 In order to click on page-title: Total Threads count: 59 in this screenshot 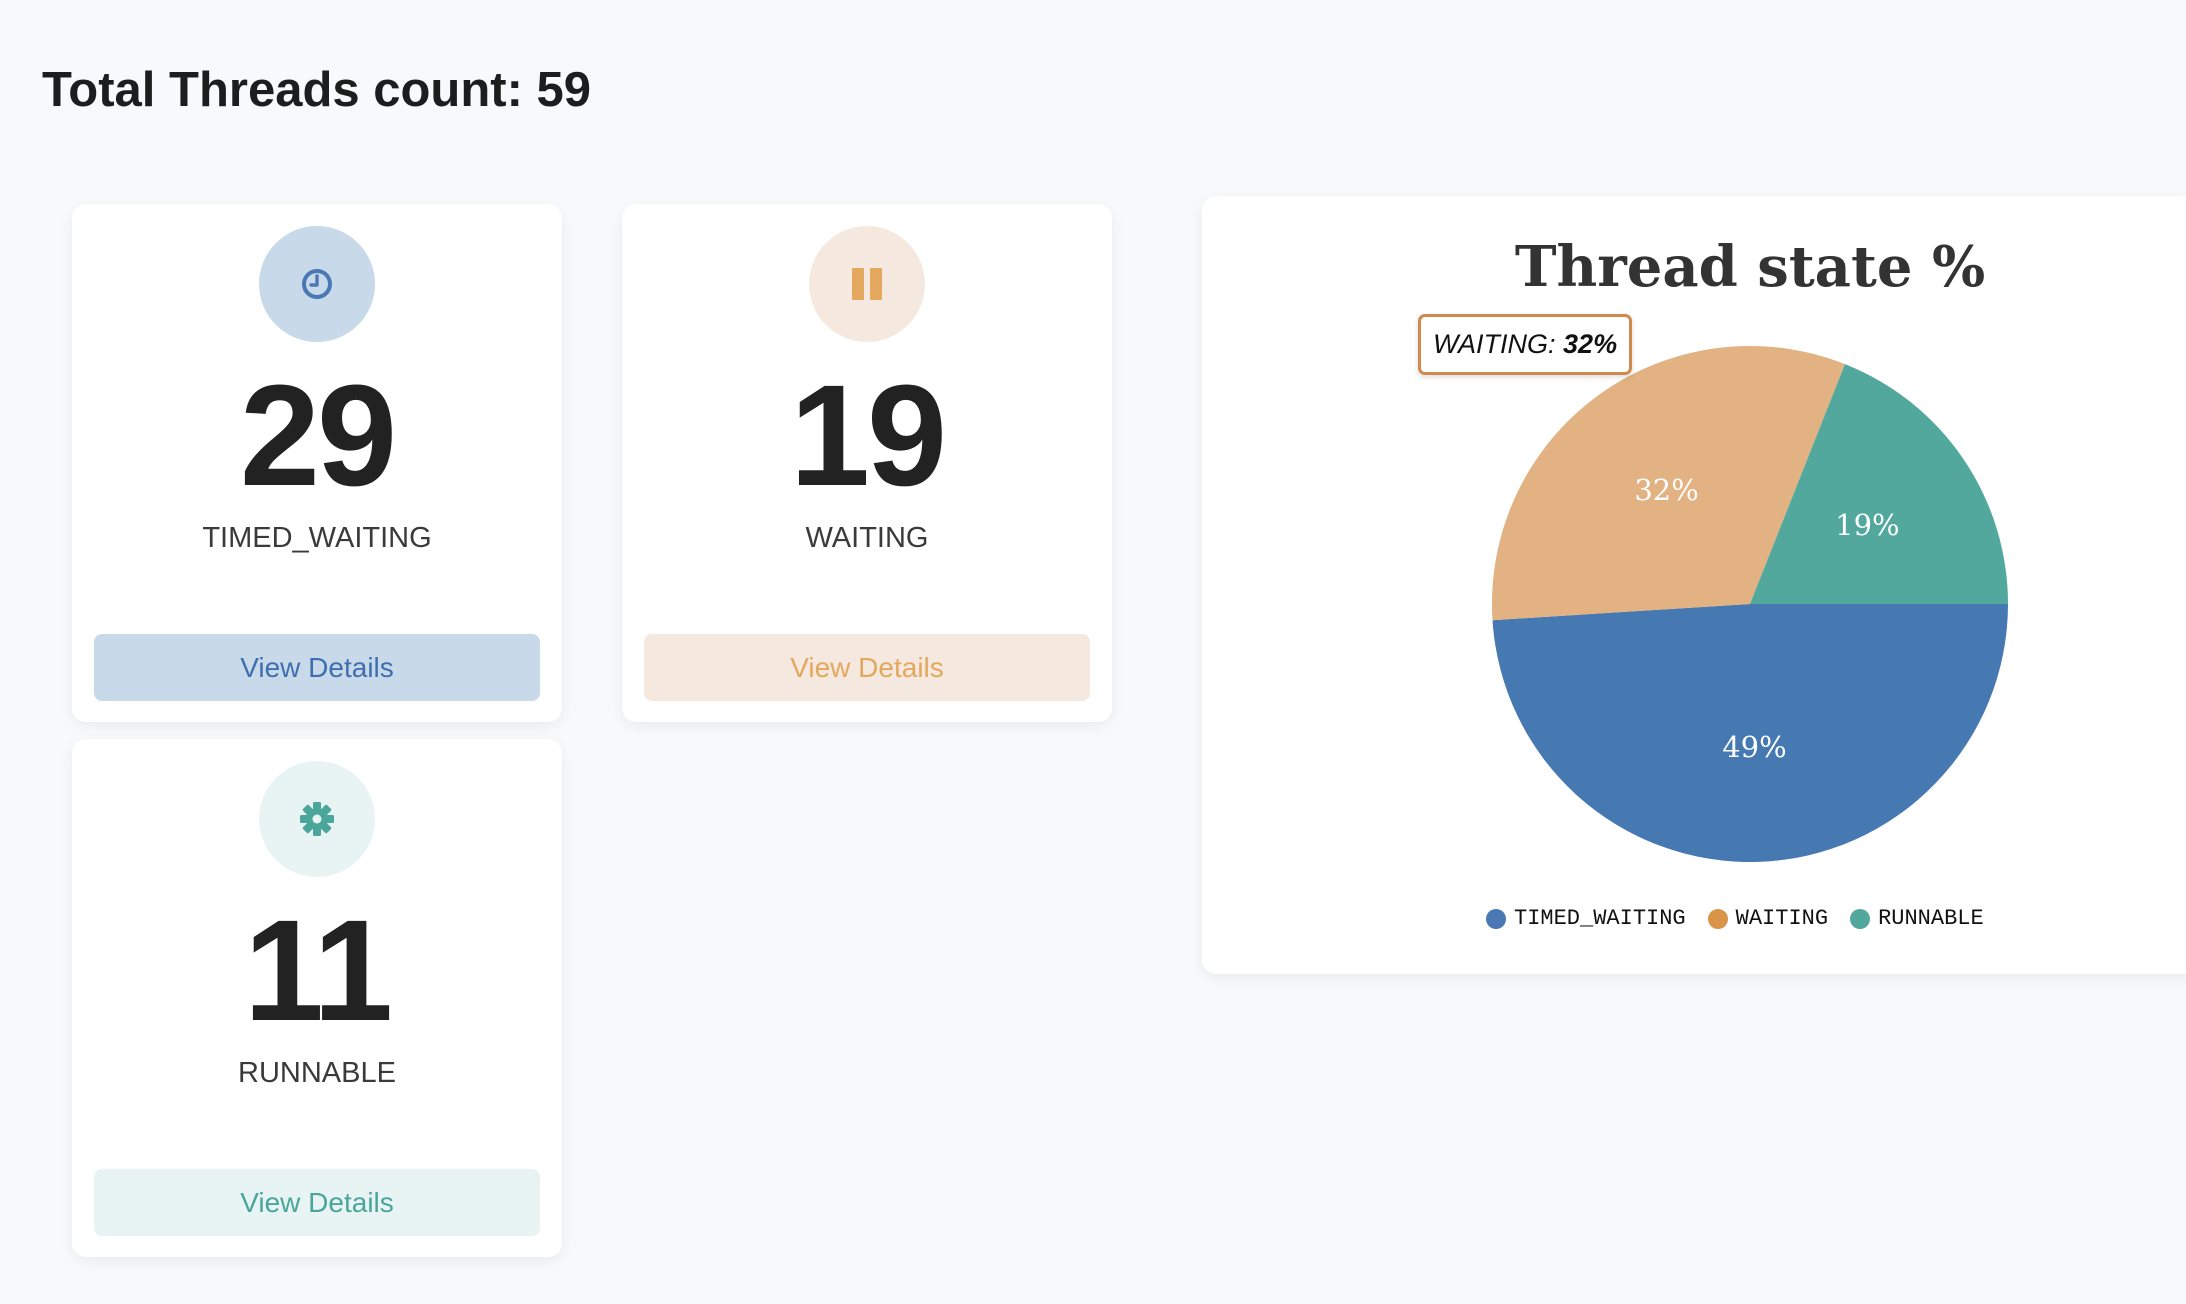, I will do `click(317, 90)`.